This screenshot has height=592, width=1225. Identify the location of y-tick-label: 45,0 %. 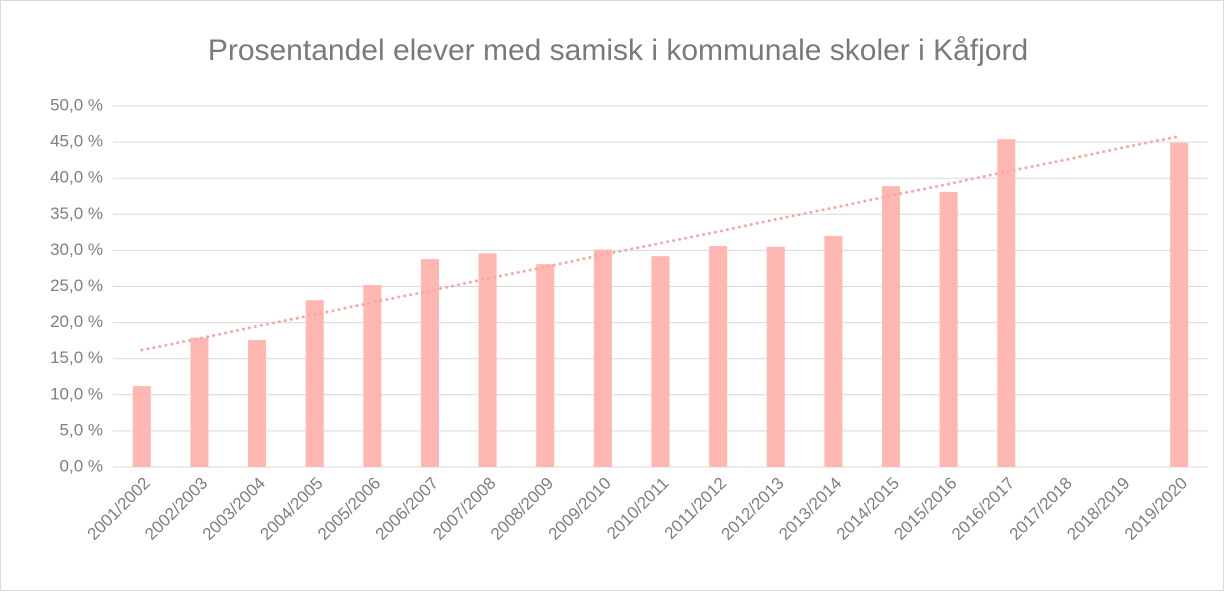
(76, 141).